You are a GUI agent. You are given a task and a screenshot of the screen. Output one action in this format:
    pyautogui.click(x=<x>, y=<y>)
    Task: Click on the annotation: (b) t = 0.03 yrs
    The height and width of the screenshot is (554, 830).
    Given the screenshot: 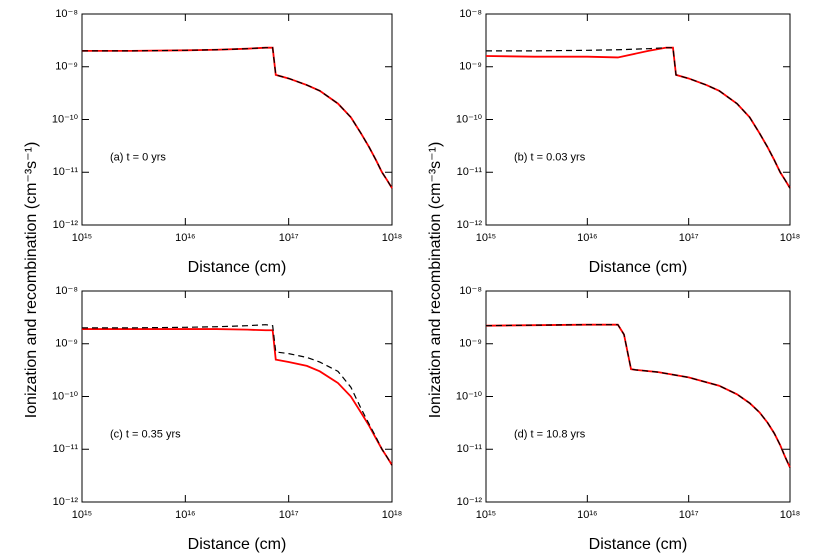 What is the action you would take?
    pyautogui.click(x=550, y=157)
    